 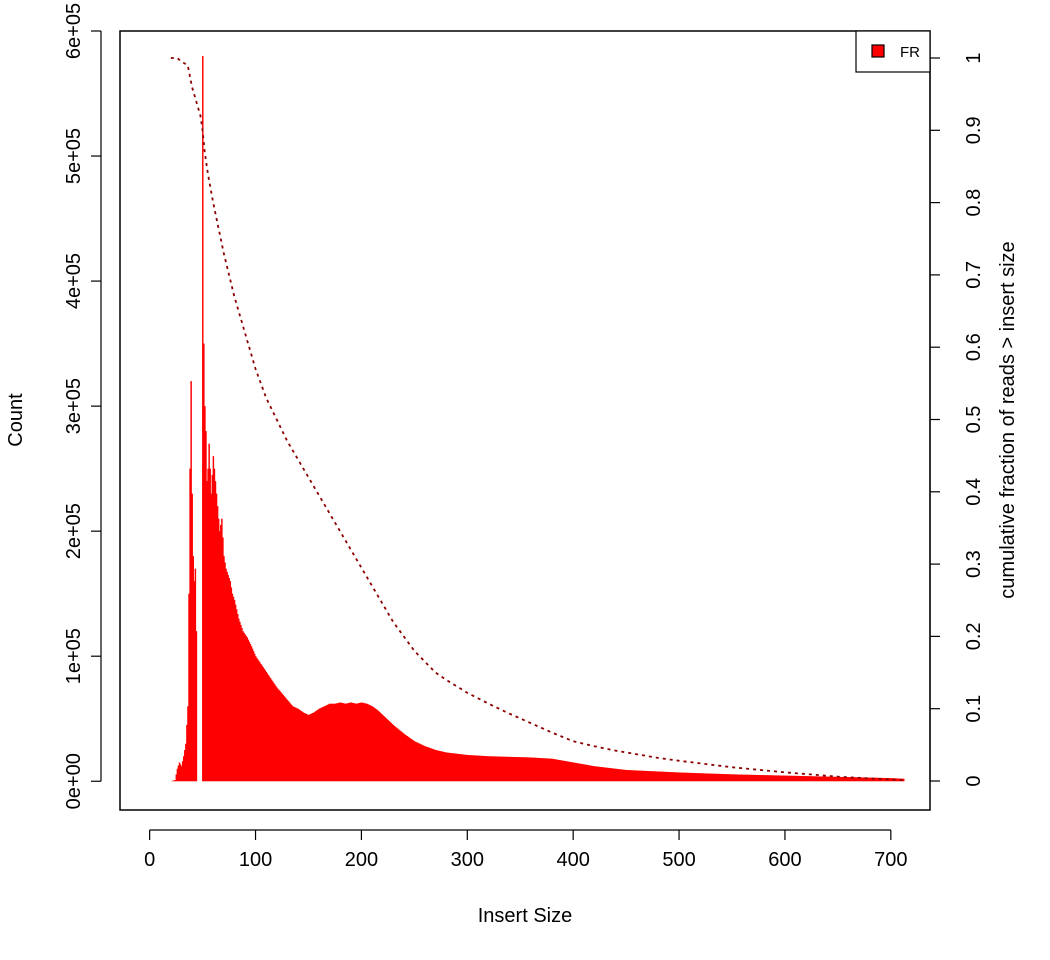 What do you see at coordinates (16, 420) in the screenshot?
I see `y-axis-title: Count` at bounding box center [16, 420].